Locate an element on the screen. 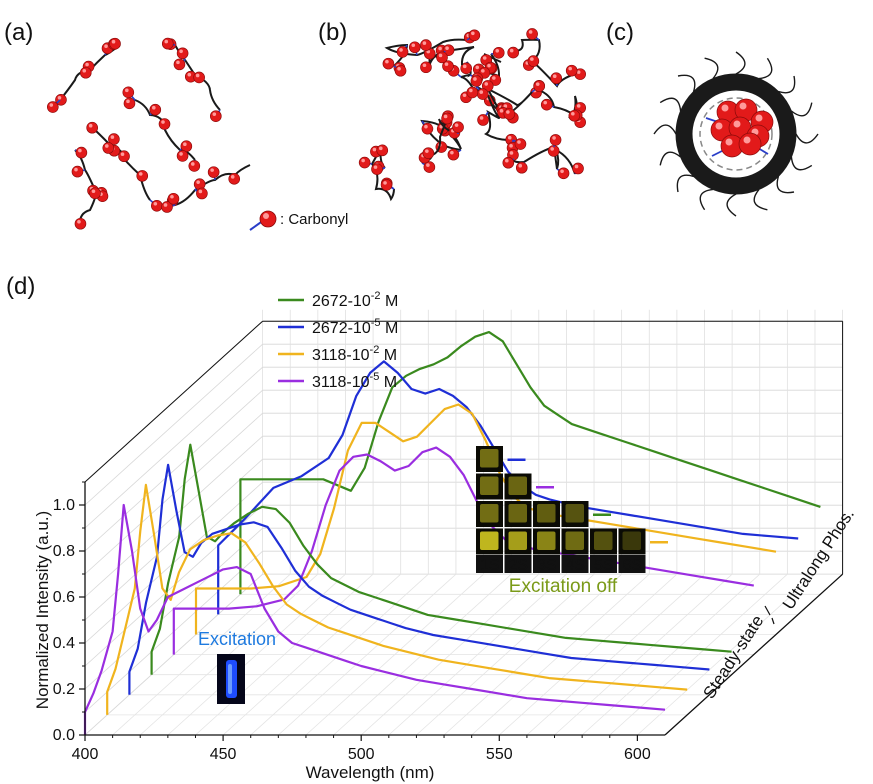  y-tick-label: 0.8 is located at coordinates (64, 551).